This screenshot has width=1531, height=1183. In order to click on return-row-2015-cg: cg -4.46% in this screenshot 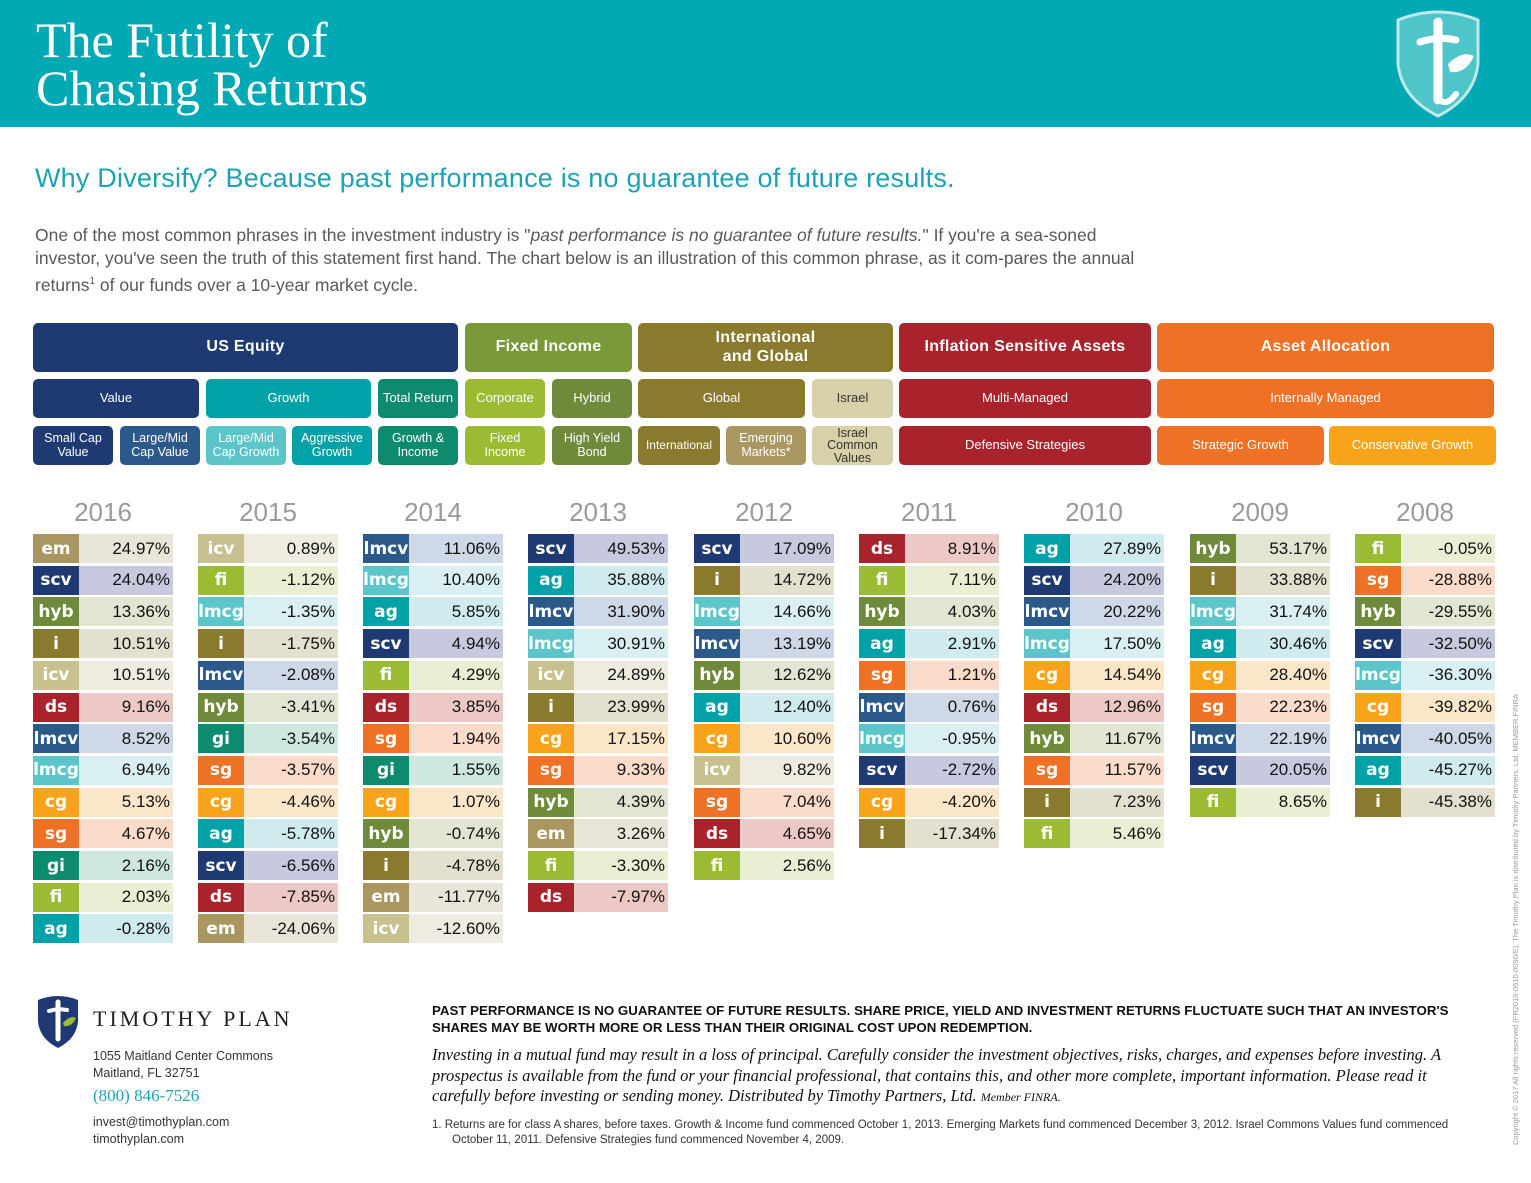, I will do `click(268, 802)`.